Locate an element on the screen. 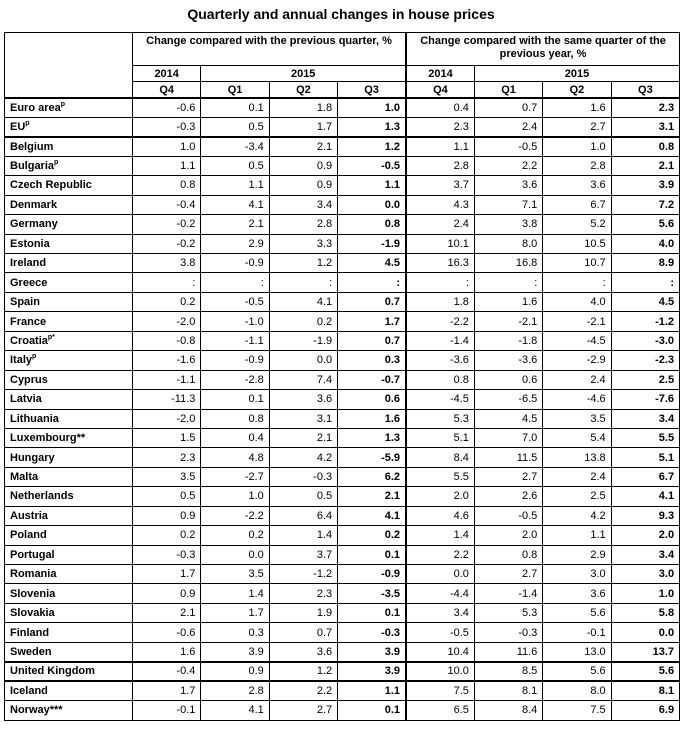 The width and height of the screenshot is (682, 731). table-row: Romania 1.7 3.5 -1.2 -0.9 0.0 2.7 3.0 3.0 is located at coordinates (342, 573).